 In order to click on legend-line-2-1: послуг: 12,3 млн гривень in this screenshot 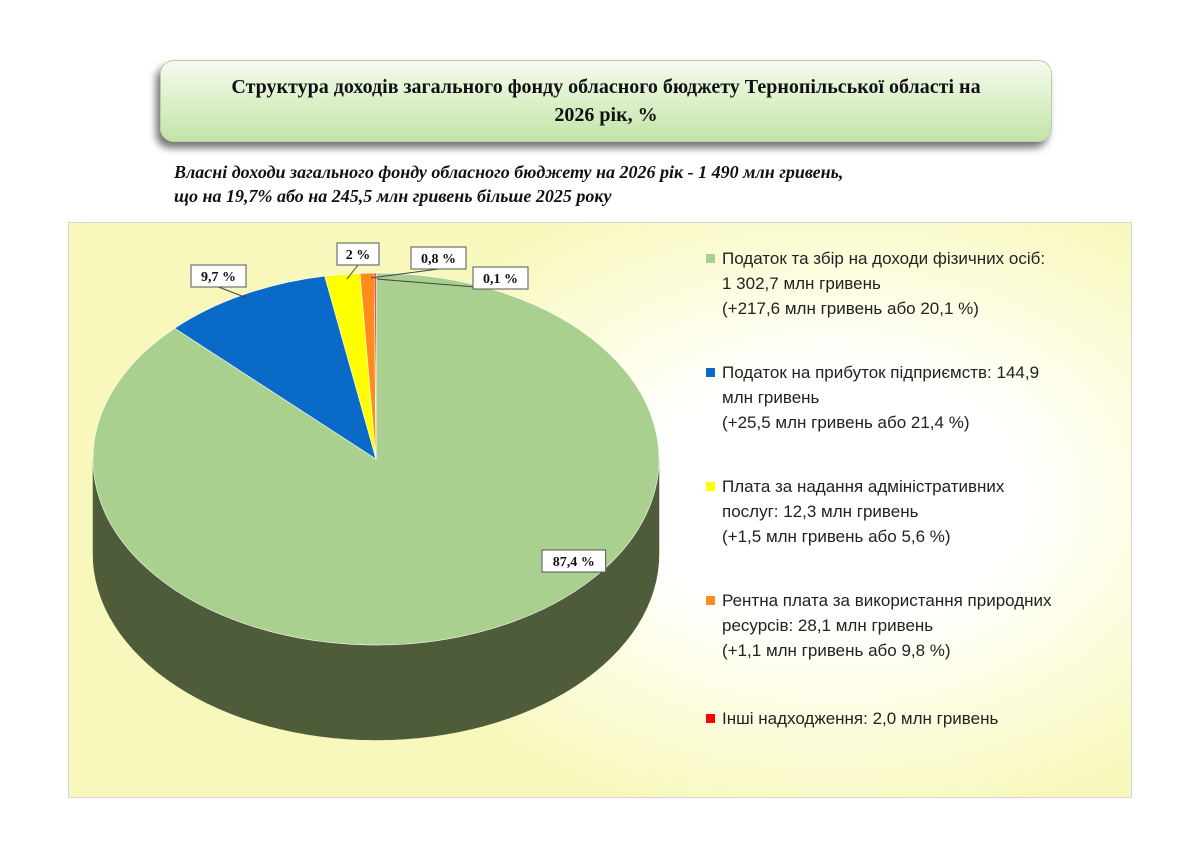, I will do `click(820, 511)`.